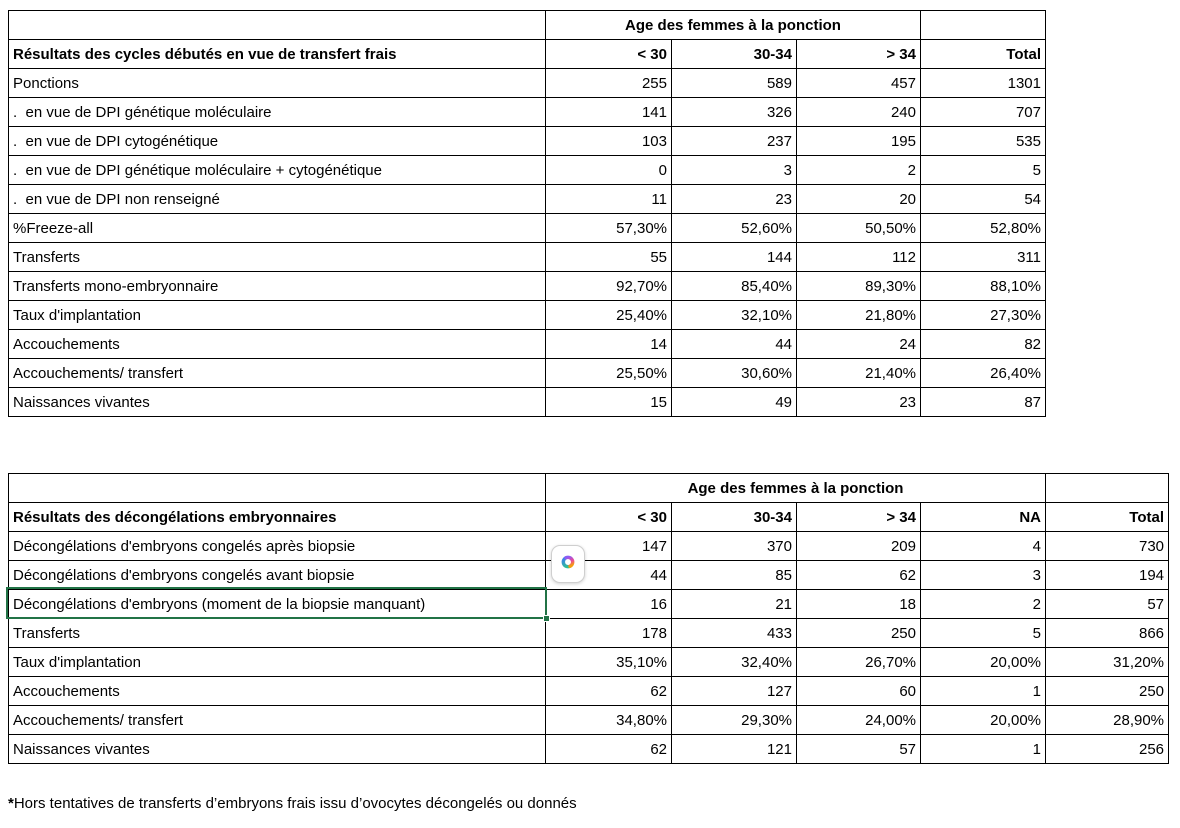 Image resolution: width=1180 pixels, height=828 pixels. Describe the element at coordinates (734, 633) in the screenshot. I see `value-cell: 433` at that location.